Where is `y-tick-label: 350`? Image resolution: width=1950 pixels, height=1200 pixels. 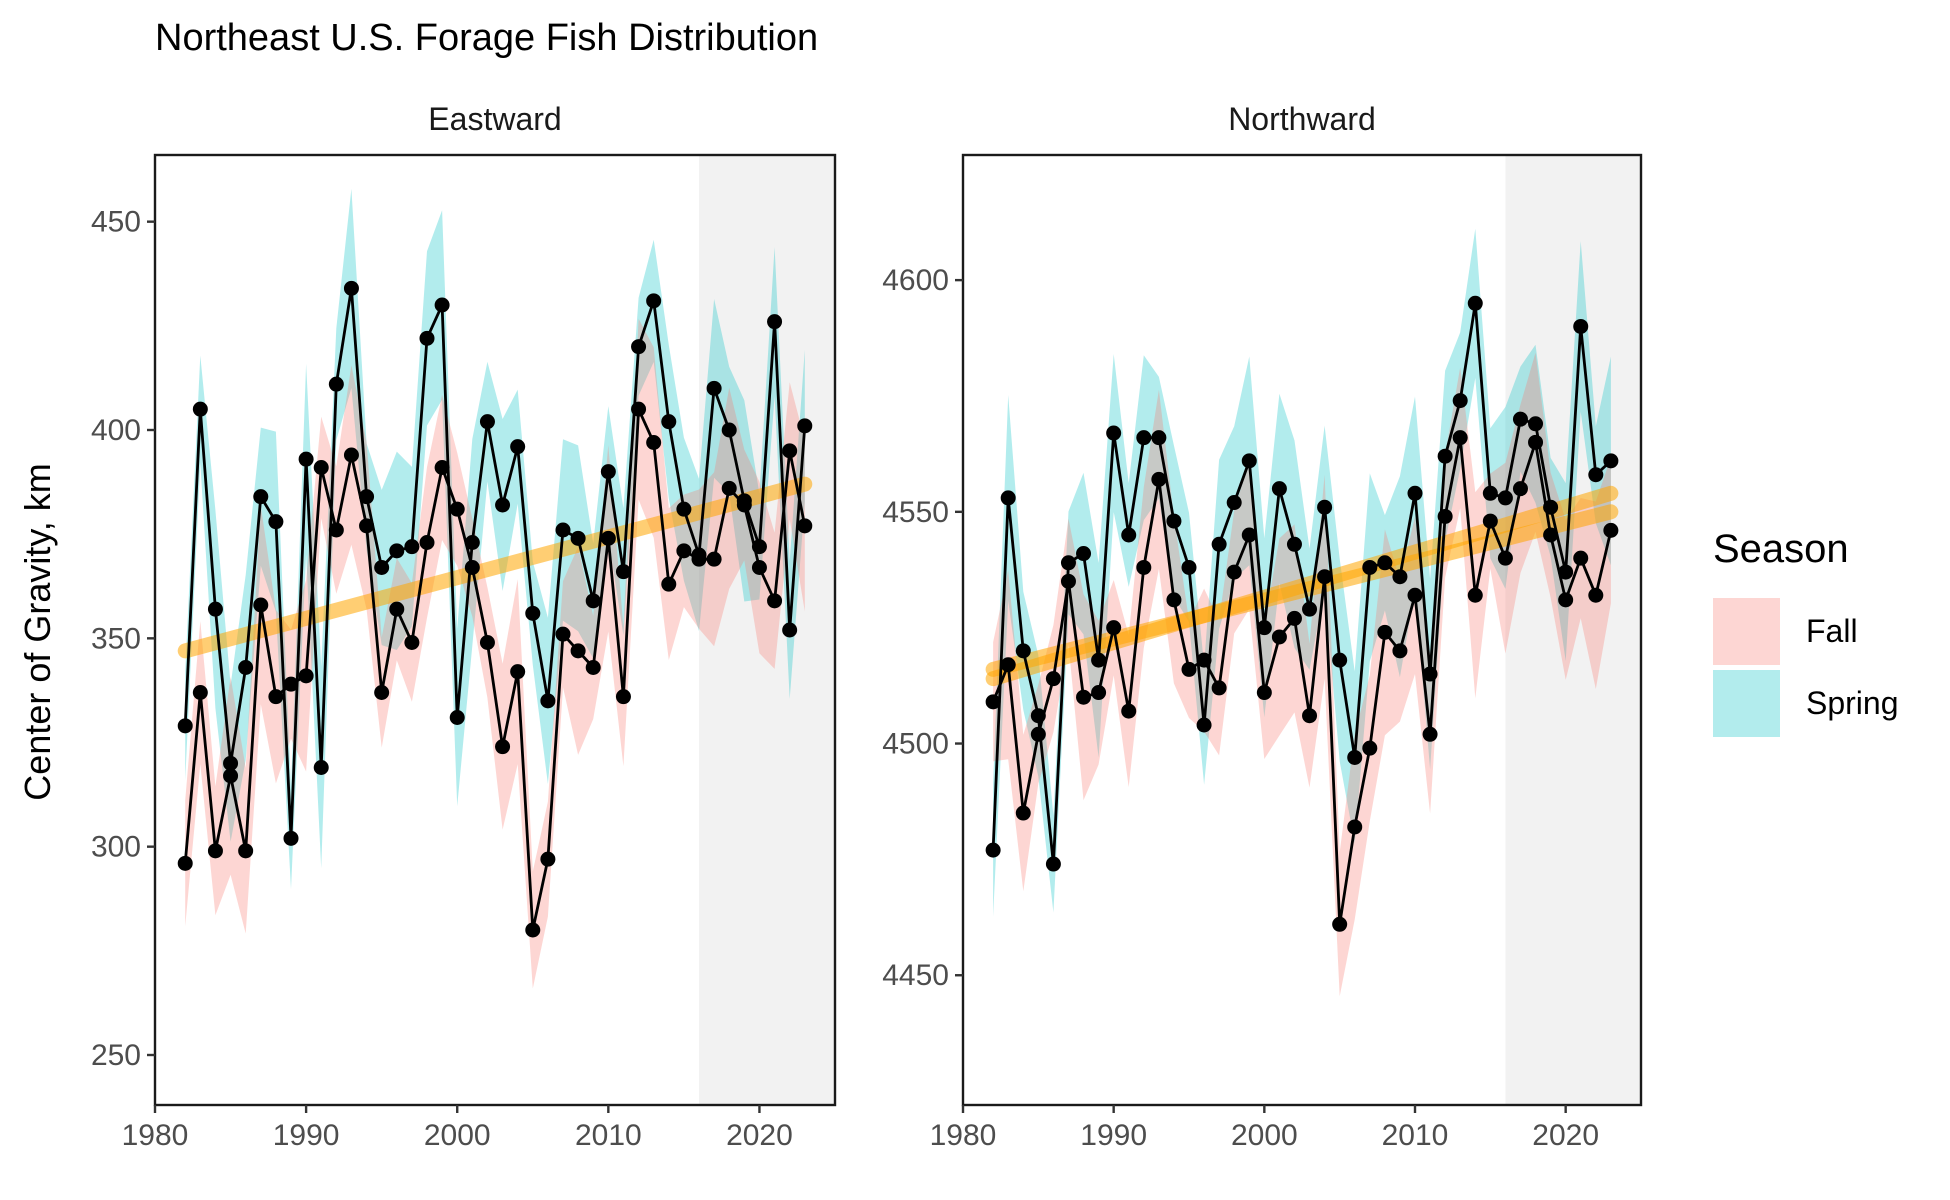 y-tick-label: 350 is located at coordinates (116, 638).